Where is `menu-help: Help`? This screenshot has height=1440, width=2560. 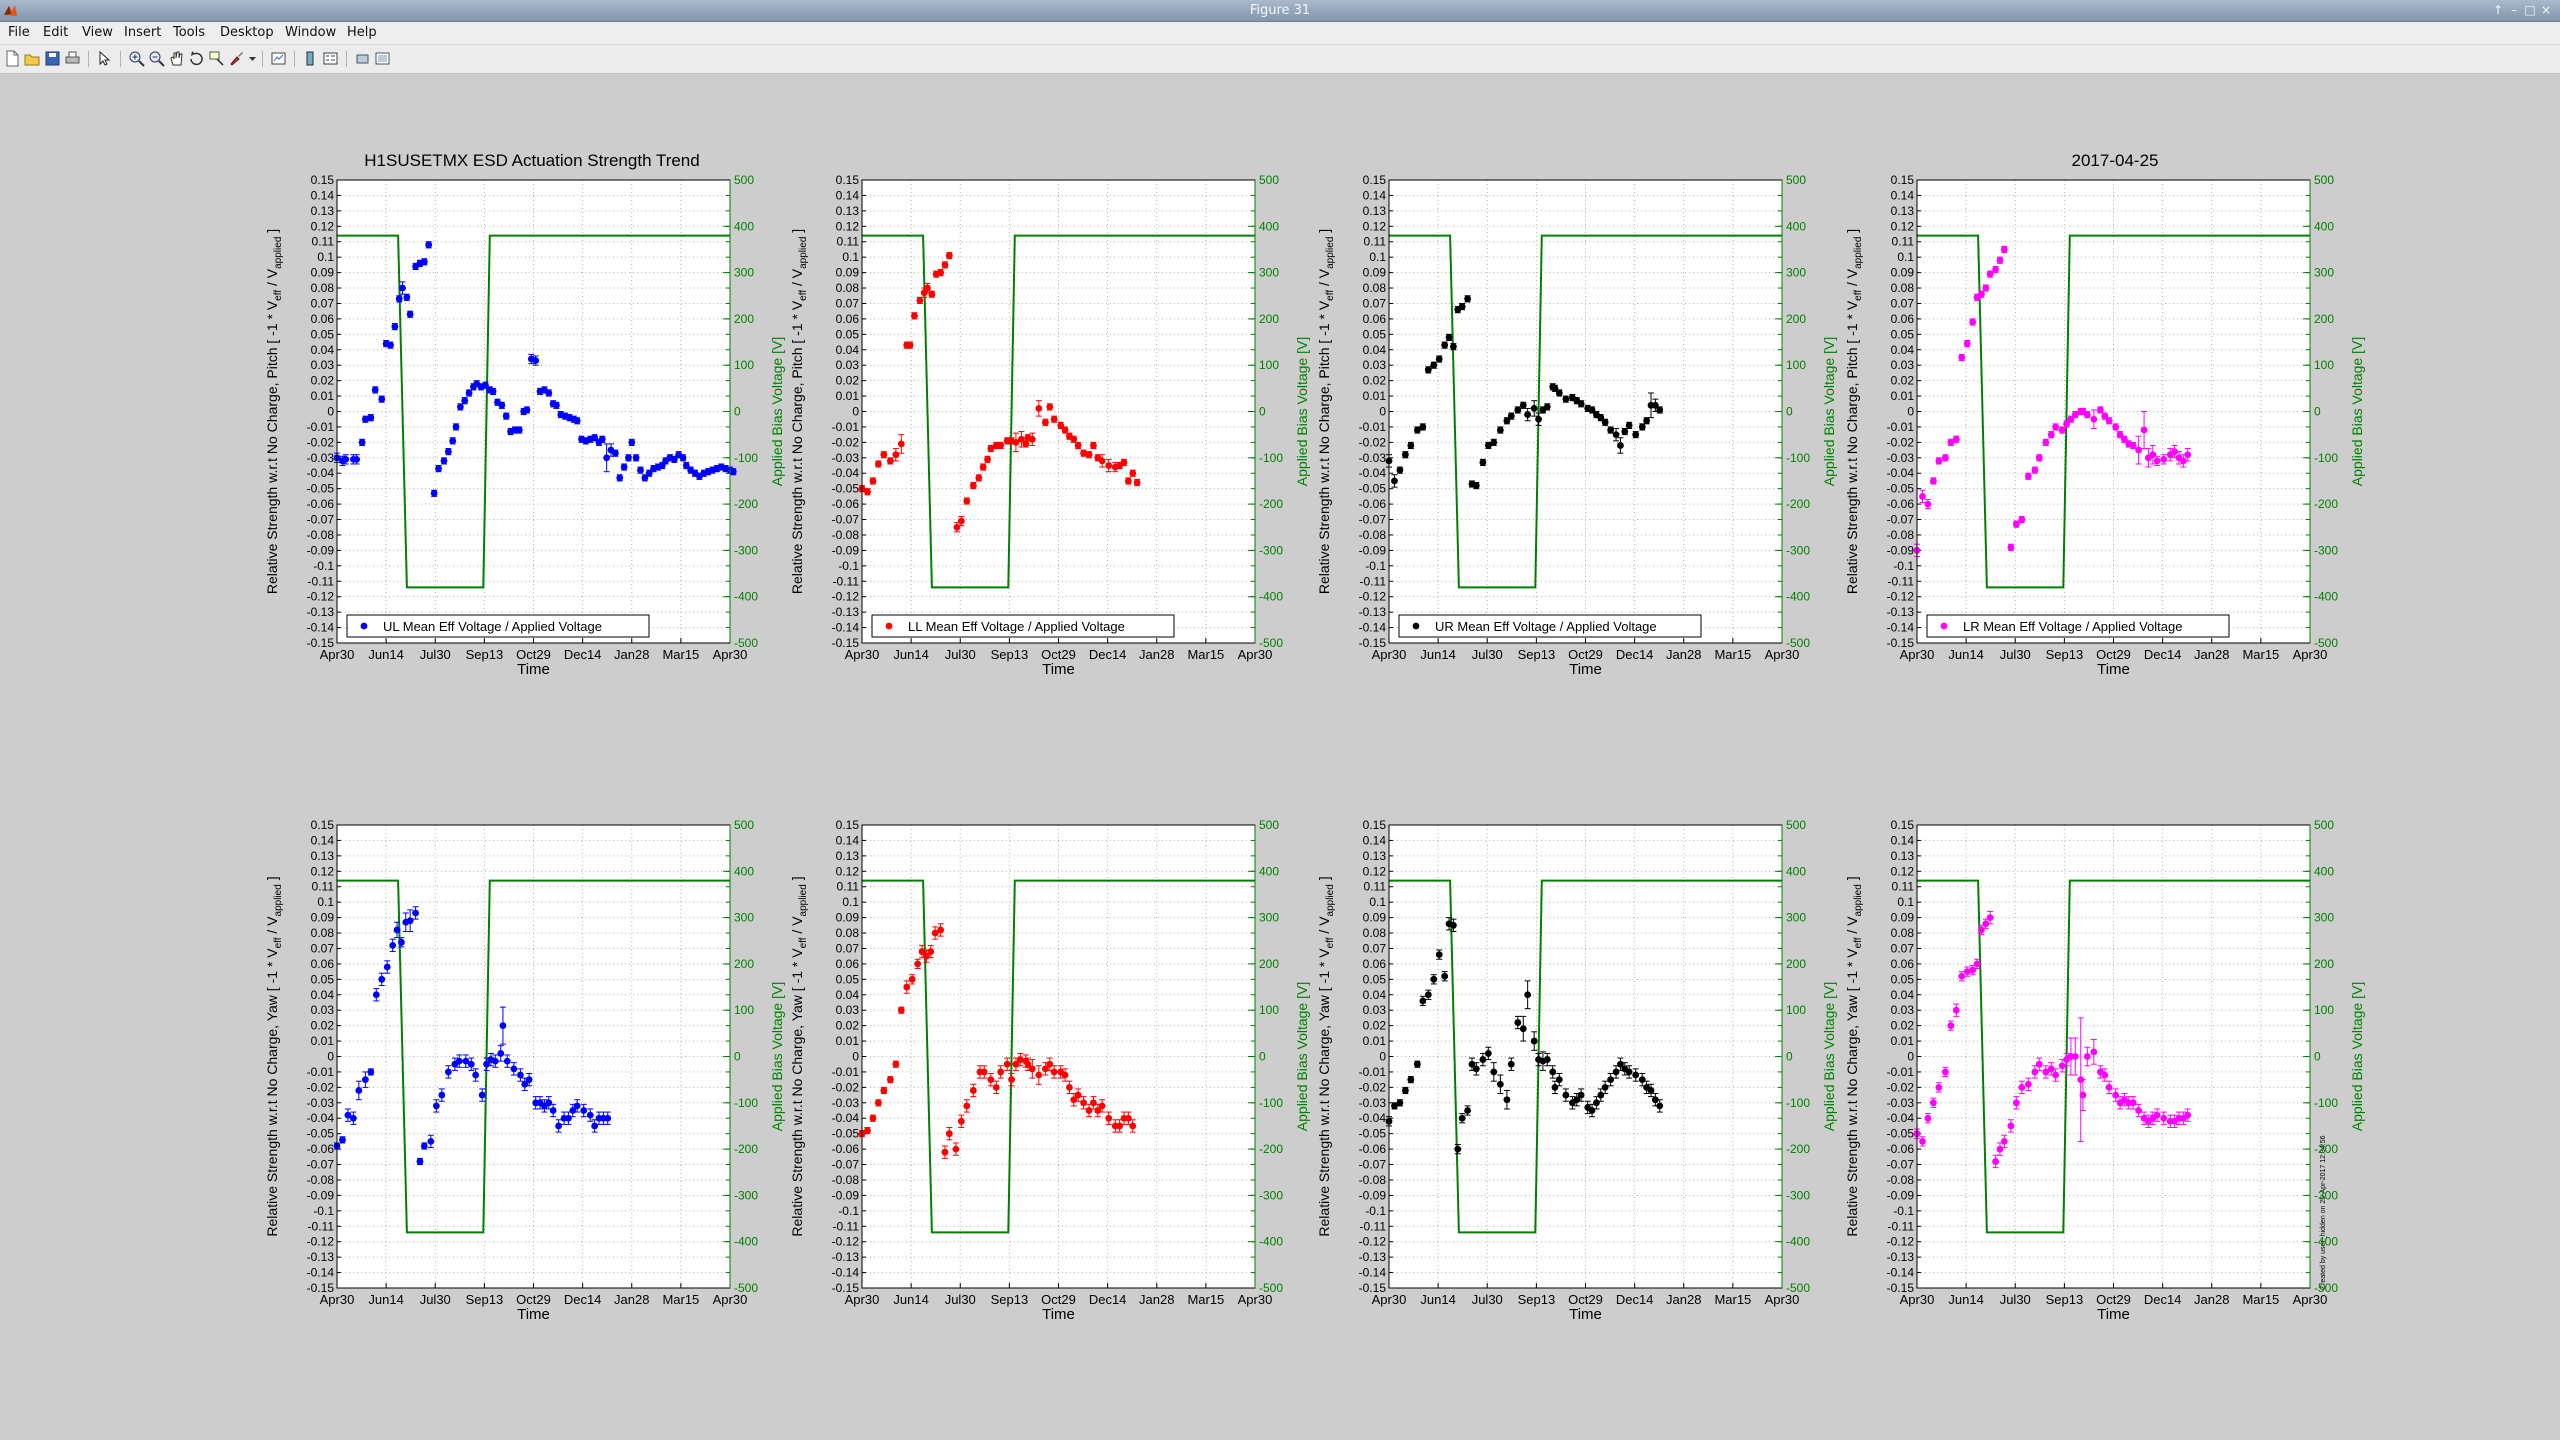 menu-help: Help is located at coordinates (362, 32).